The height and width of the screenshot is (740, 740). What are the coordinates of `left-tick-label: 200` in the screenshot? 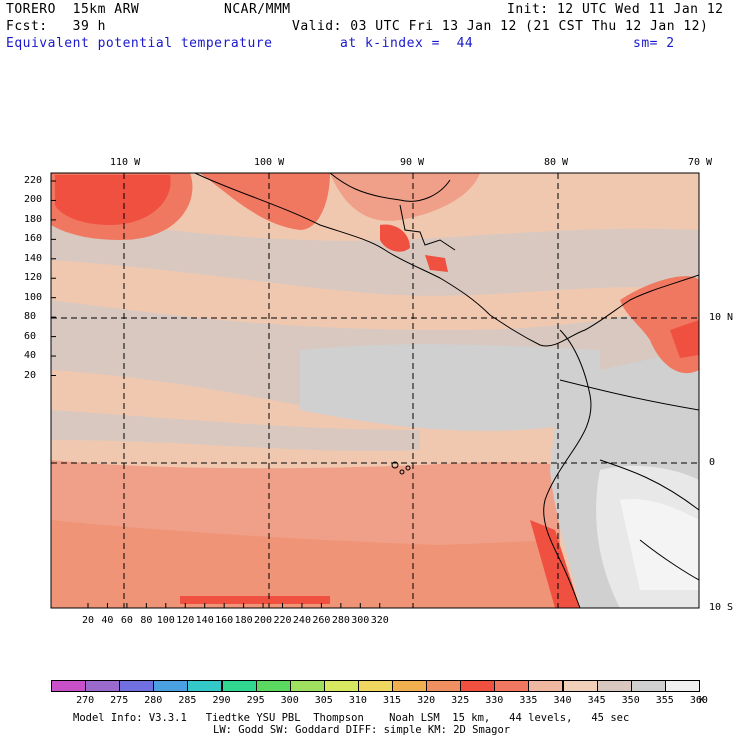 It's located at (33, 200).